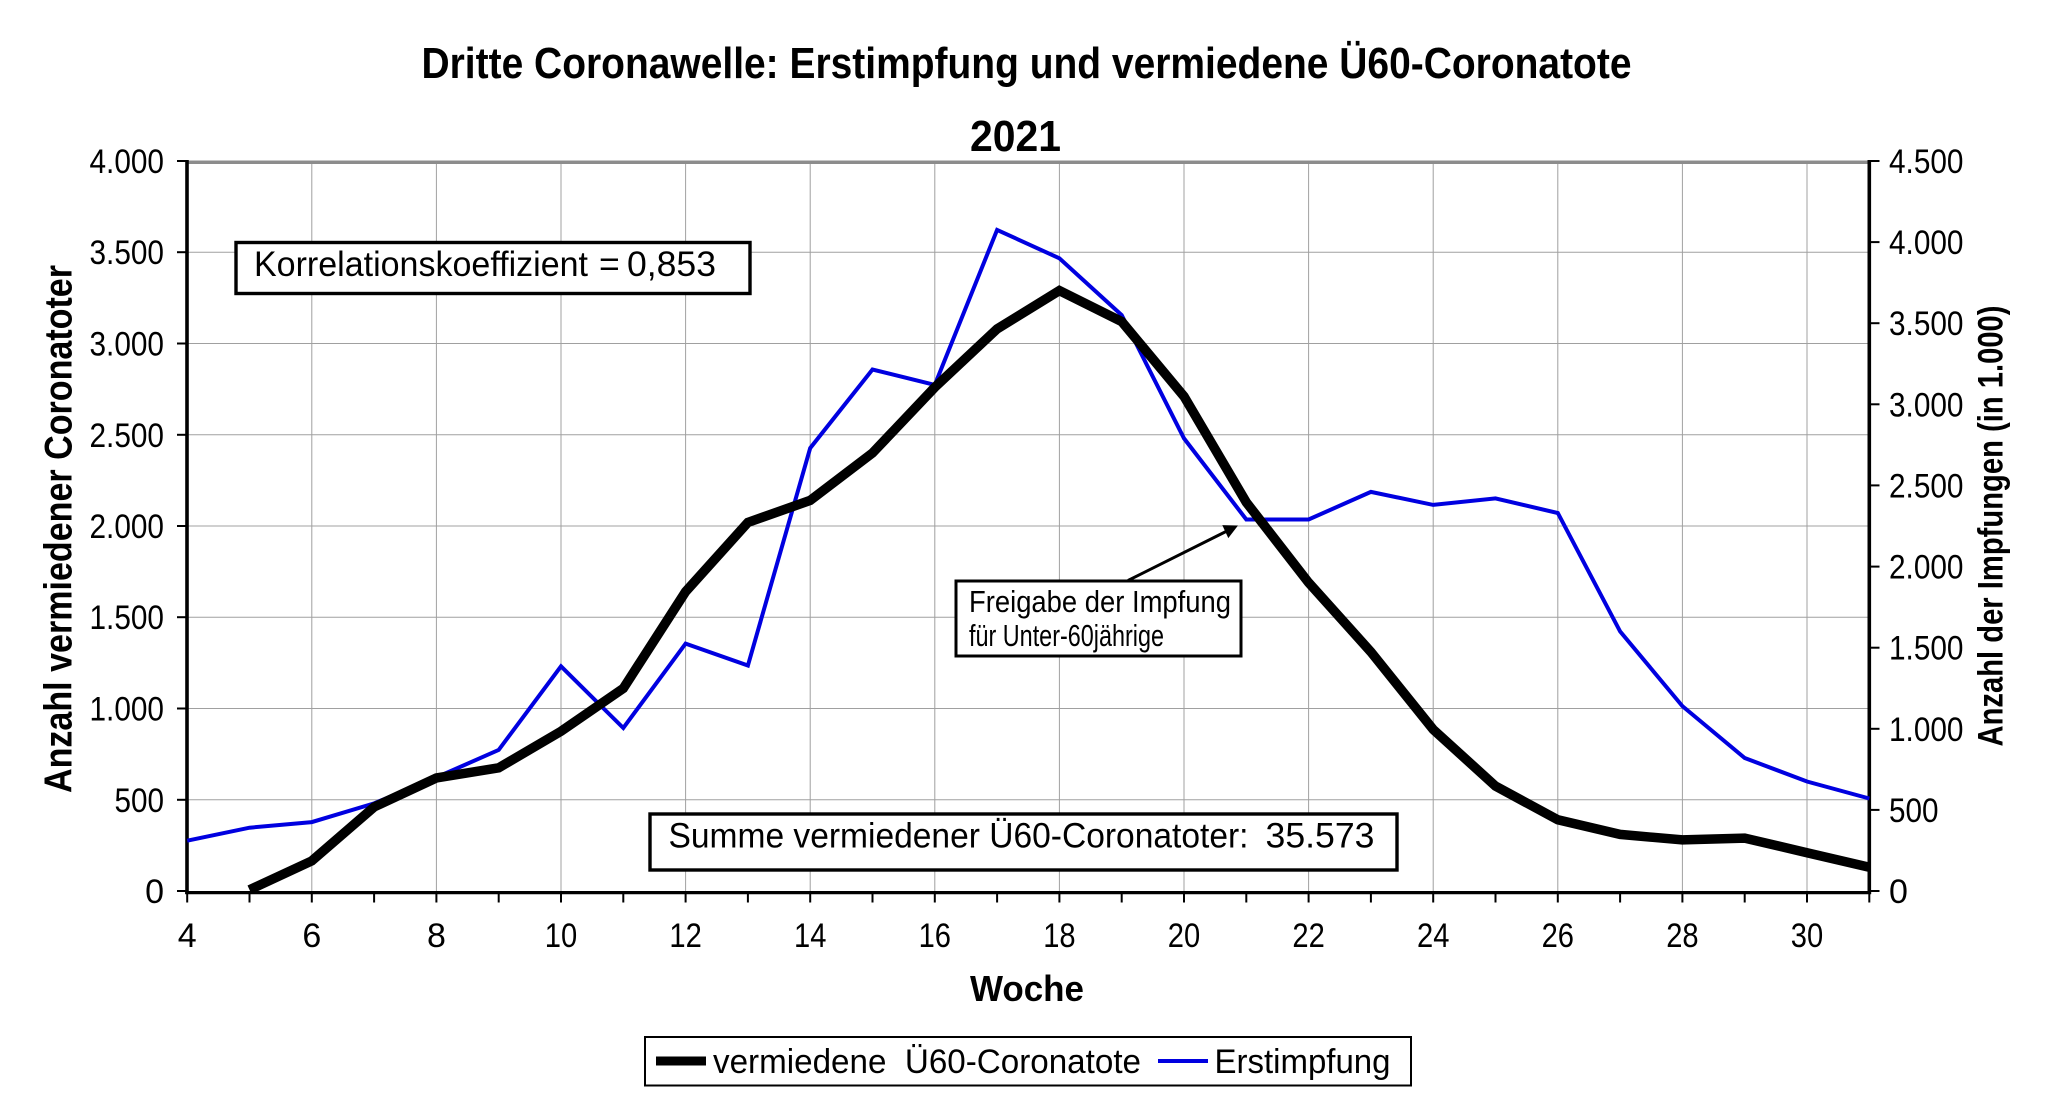 The height and width of the screenshot is (1104, 2048). What do you see at coordinates (1100, 601) in the screenshot?
I see `svg-text: Freigabe der Impfung` at bounding box center [1100, 601].